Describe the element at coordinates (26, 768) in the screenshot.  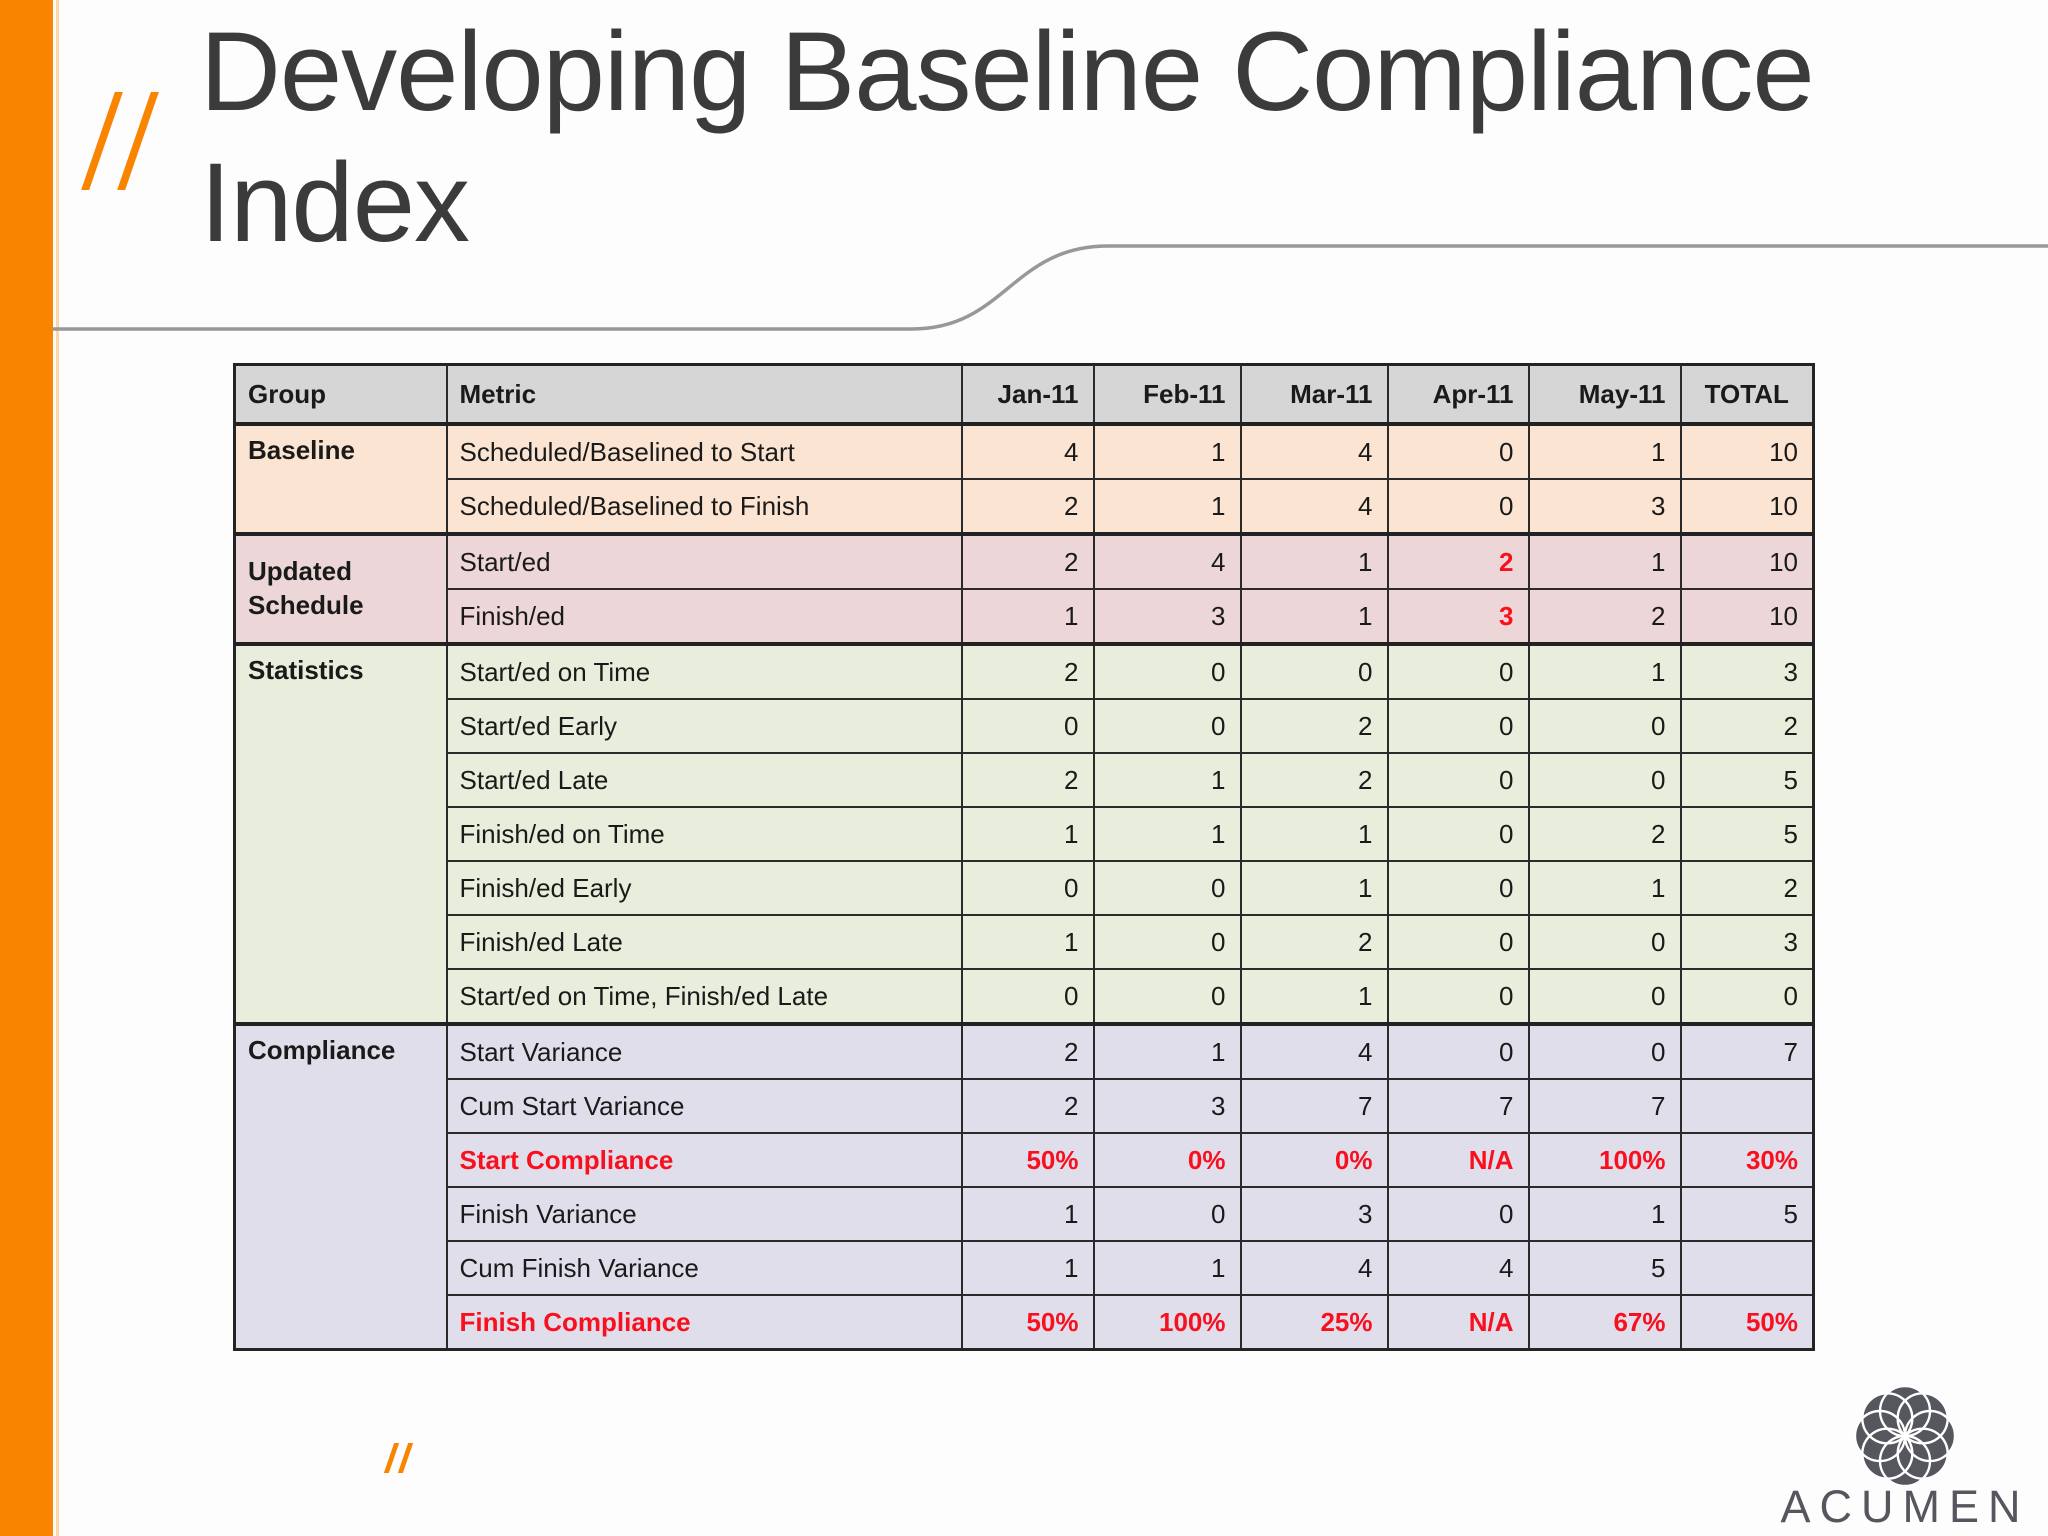
I see `left-accent-bar` at that location.